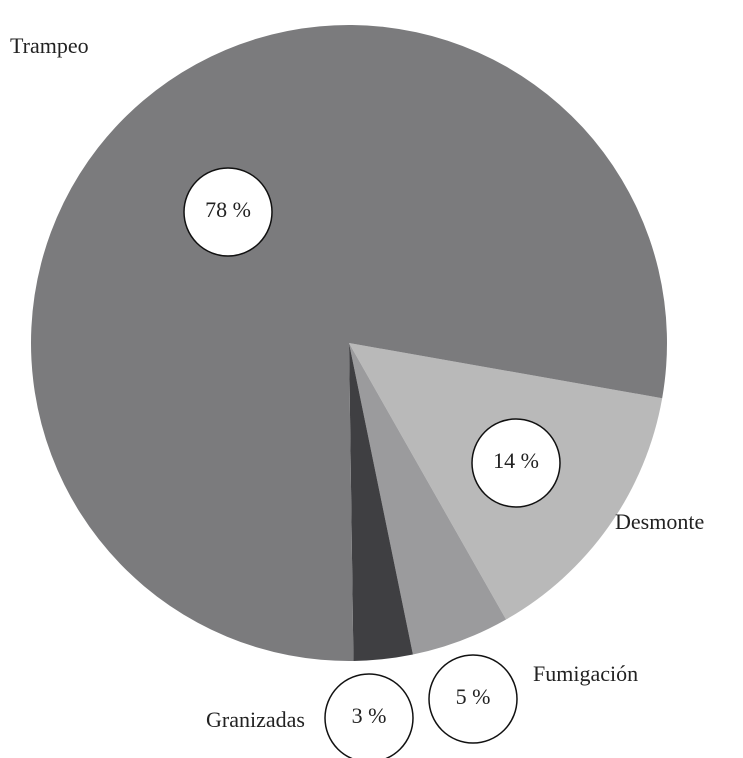 This screenshot has width=743, height=758. I want to click on category-label: Desmonte, so click(659, 521).